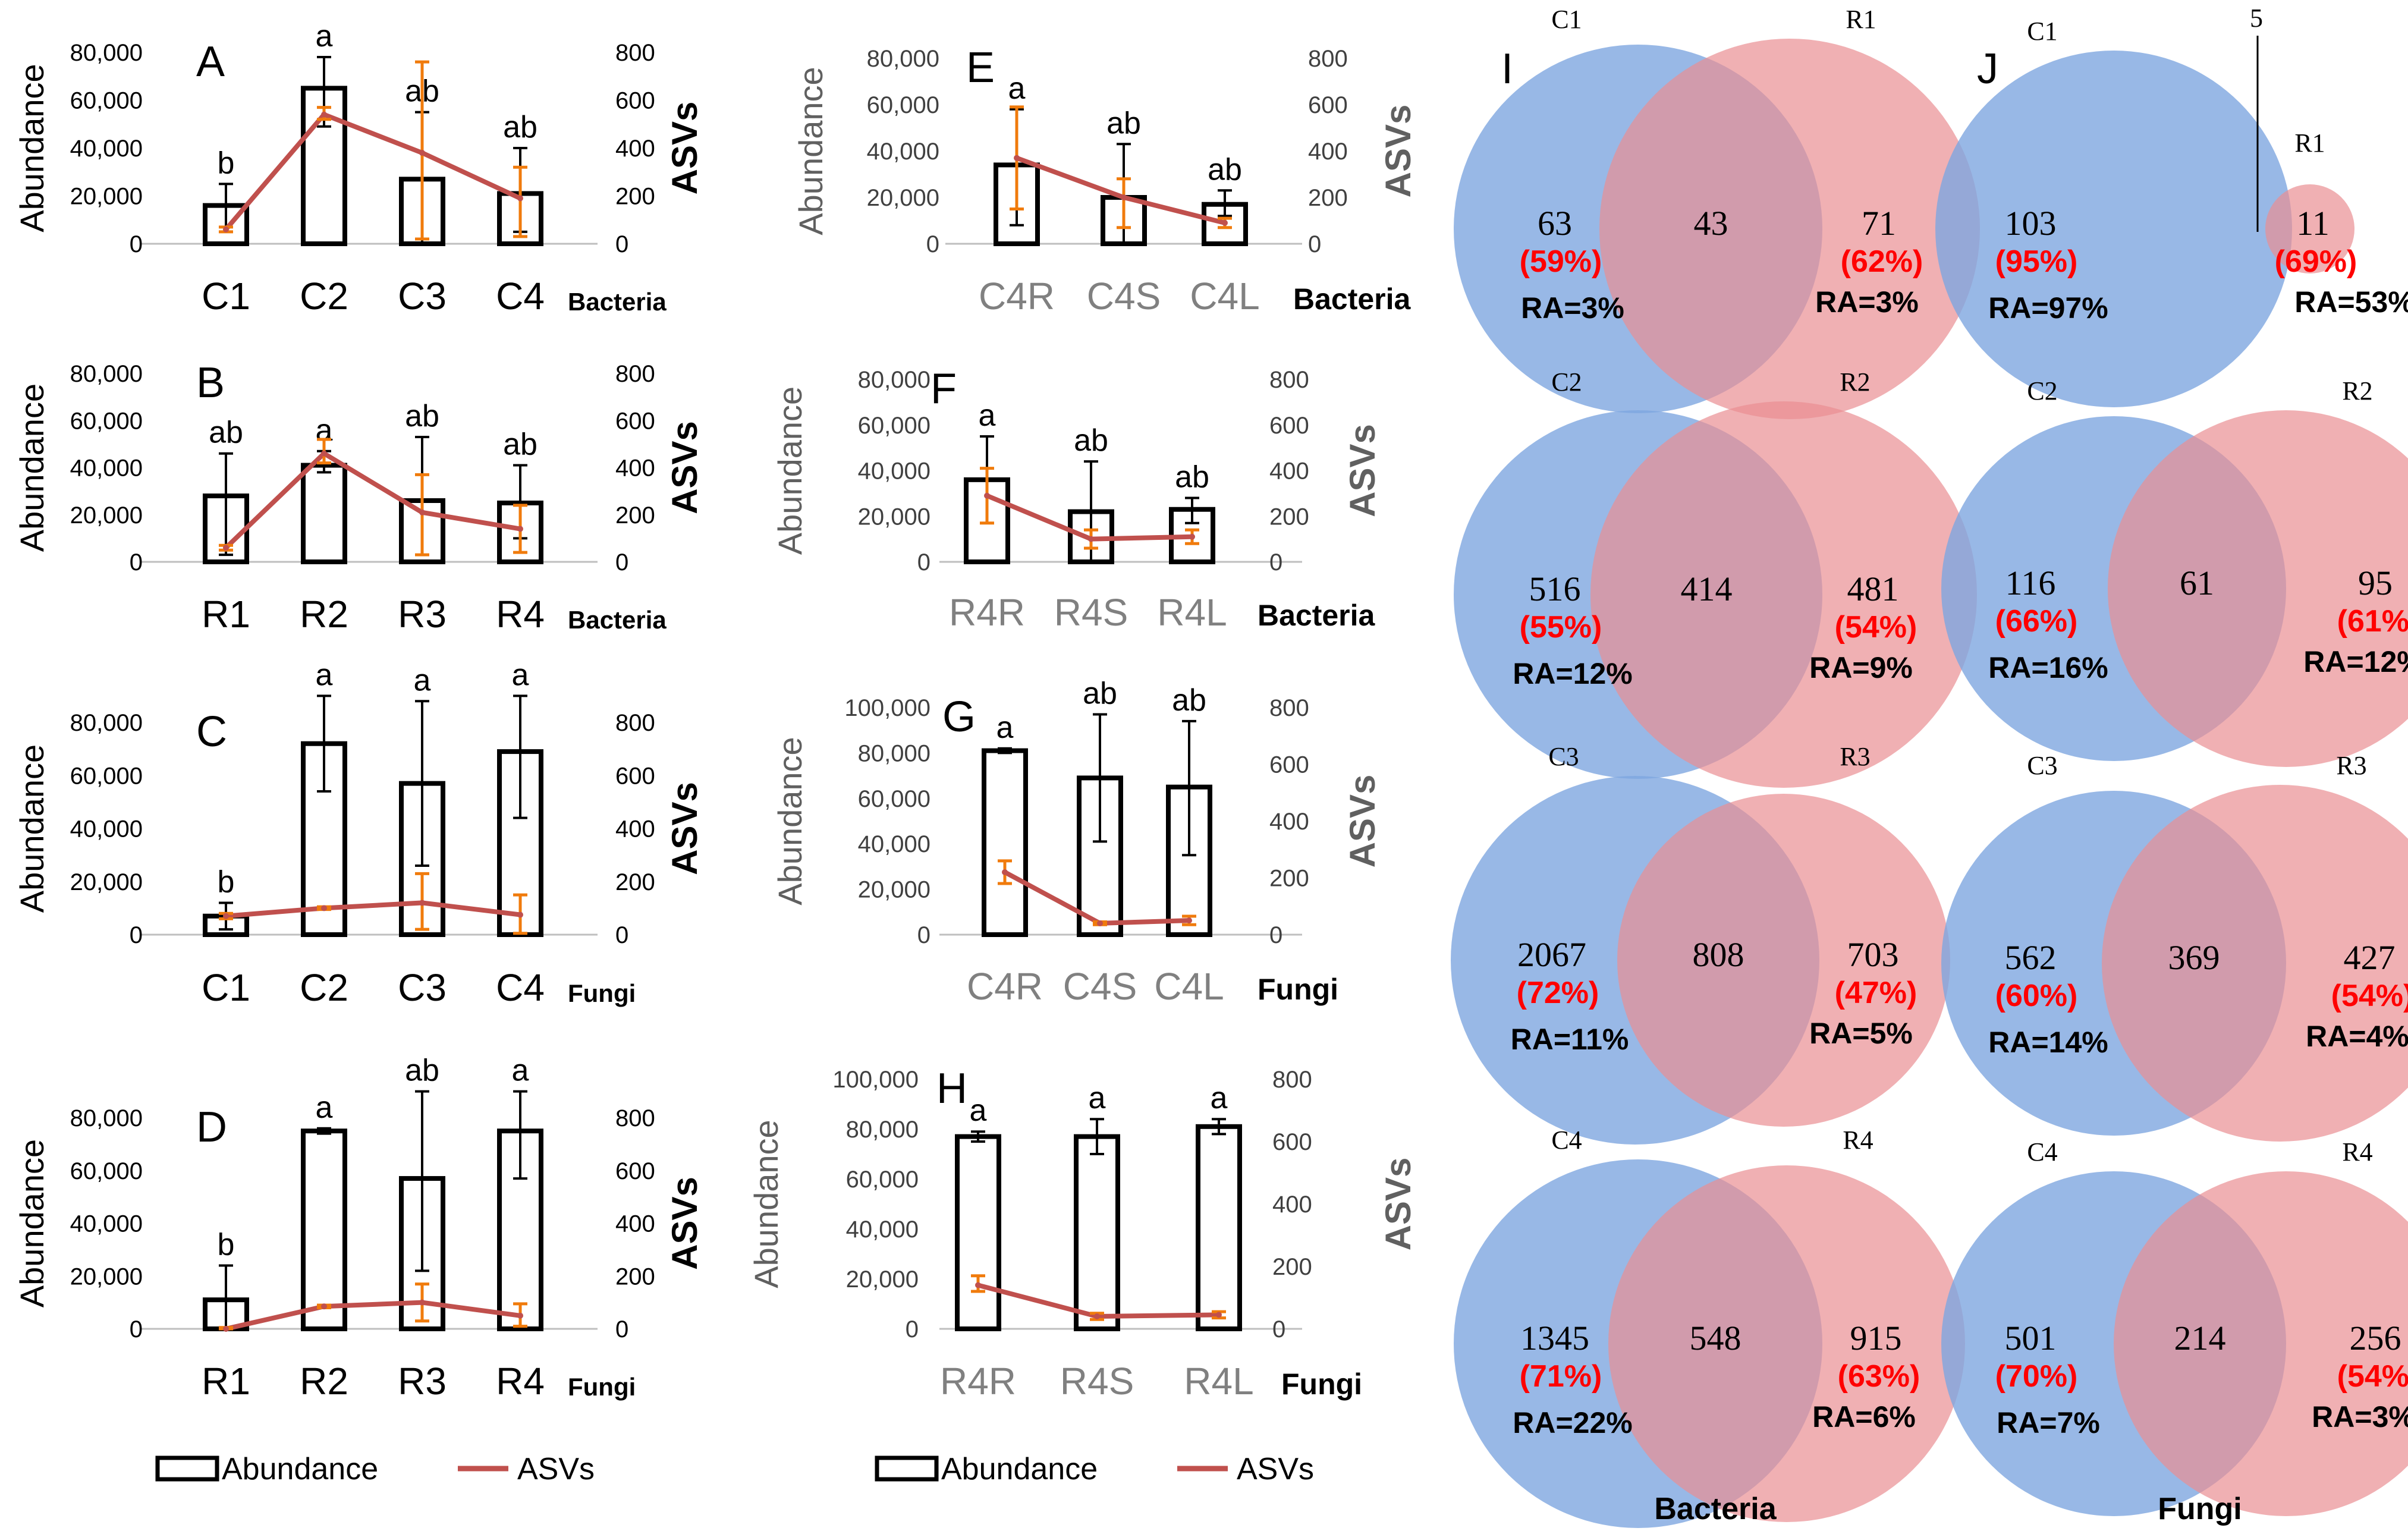 The height and width of the screenshot is (1531, 2408). I want to click on venn-right-ra: RA=3%, so click(2360, 1416).